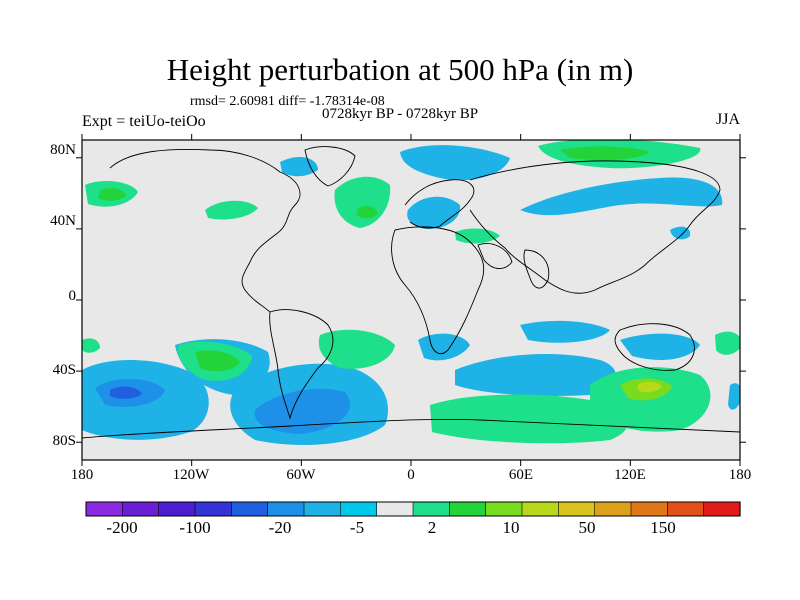 The width and height of the screenshot is (800, 600). Describe the element at coordinates (565, 331) in the screenshot. I see `contour-indian-cyan` at that location.